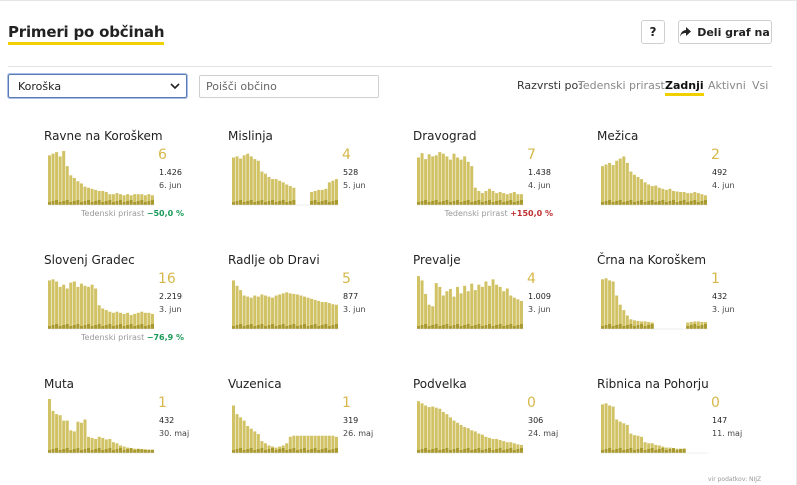  I want to click on municipality-card: Podvelka 0 306 24. maj, so click(498, 431).